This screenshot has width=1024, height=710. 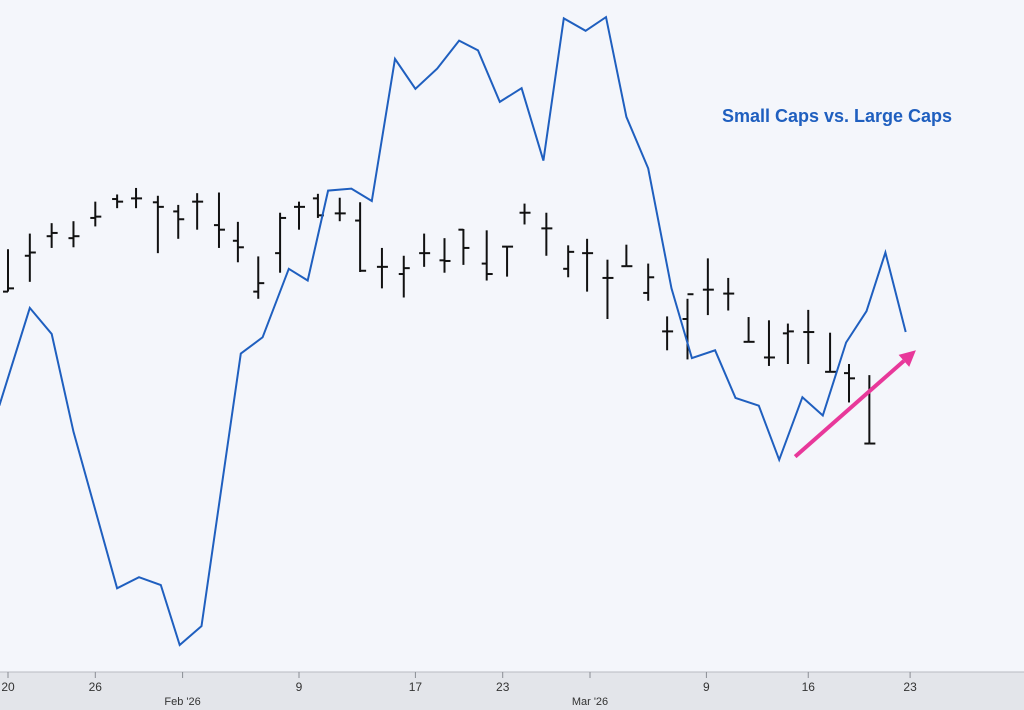 What do you see at coordinates (416, 687) in the screenshot?
I see `x-tick-label: 17` at bounding box center [416, 687].